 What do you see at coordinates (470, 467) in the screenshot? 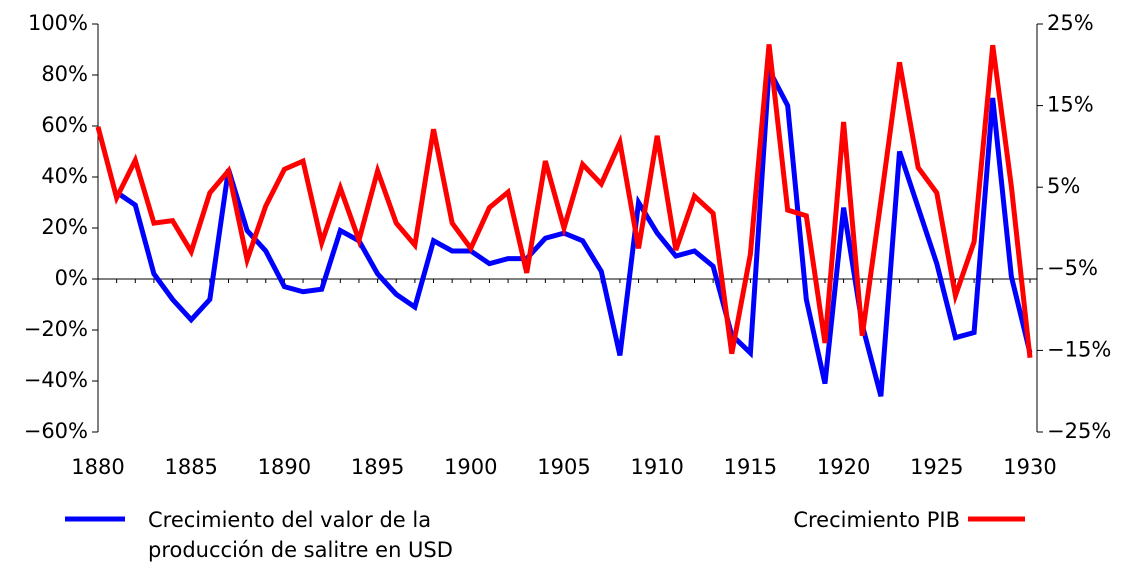
I see `x-tick-label: 1900` at bounding box center [470, 467].